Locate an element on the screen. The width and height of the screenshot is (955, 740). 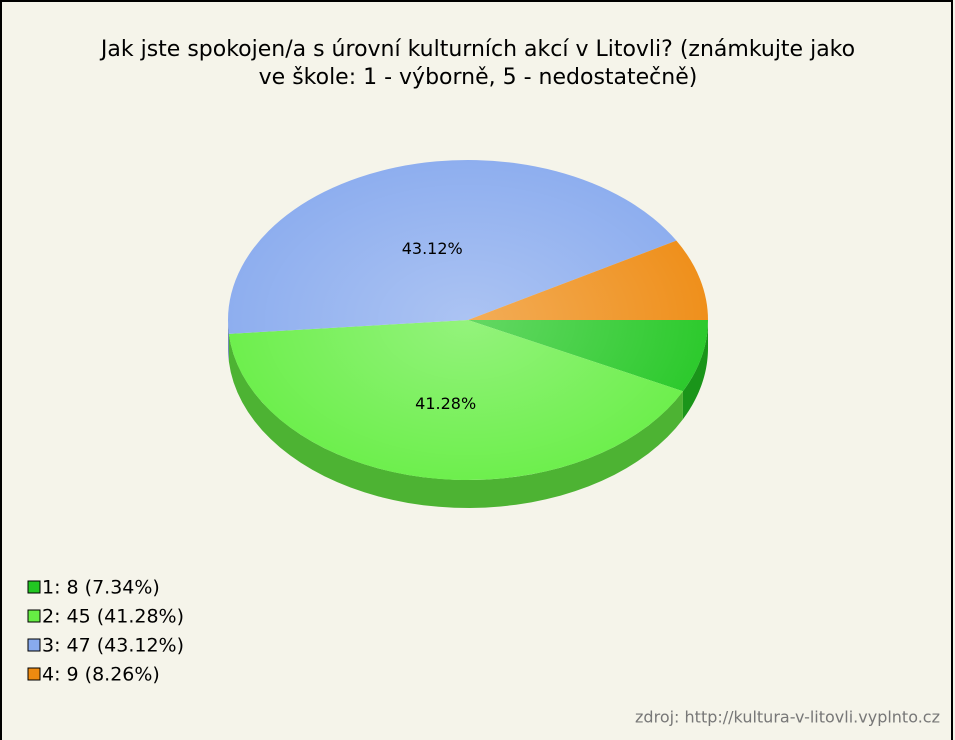
slice-label: 43.12% is located at coordinates (432, 248).